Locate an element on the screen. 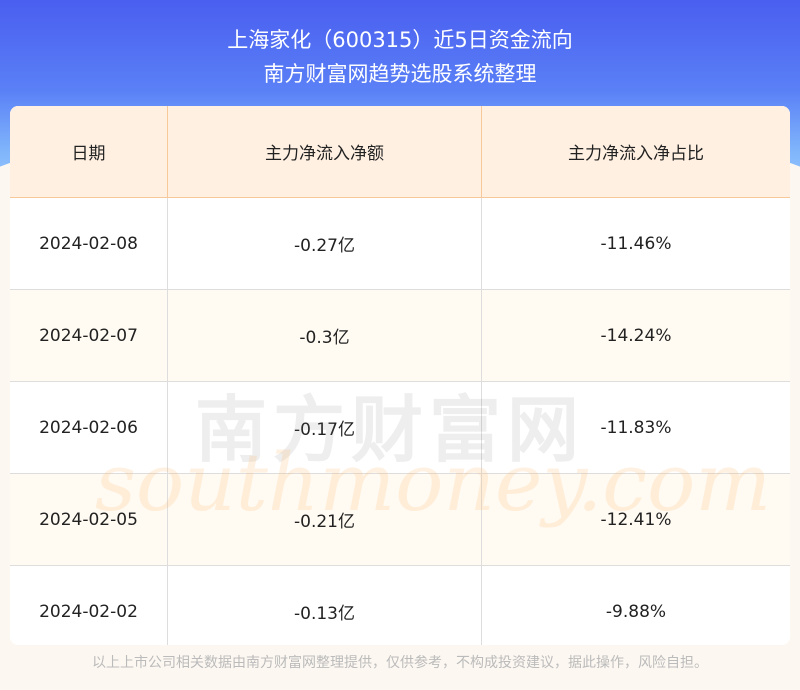 This screenshot has height=690, width=800. net-amount-cell: -0.17亿 is located at coordinates (324, 427).